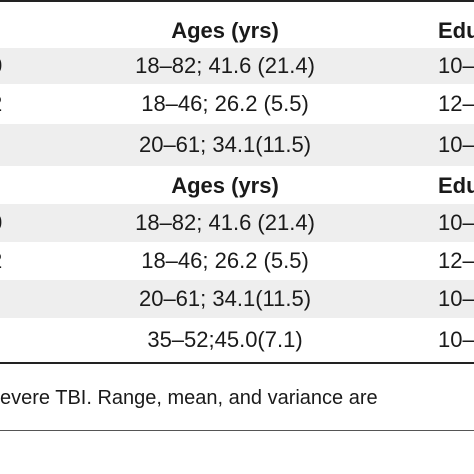  I want to click on ages-cell: 35–52;45.0(7.1), so click(225, 339).